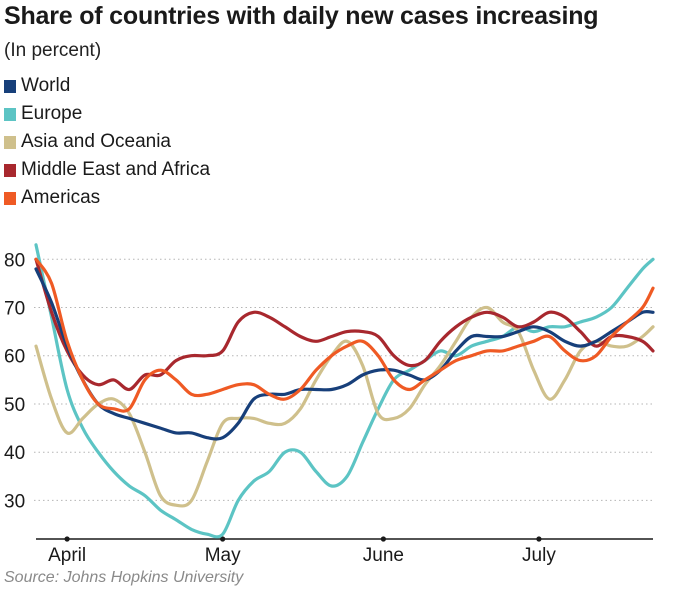  Describe the element at coordinates (539, 555) in the screenshot. I see `x-tick-label: July` at that location.